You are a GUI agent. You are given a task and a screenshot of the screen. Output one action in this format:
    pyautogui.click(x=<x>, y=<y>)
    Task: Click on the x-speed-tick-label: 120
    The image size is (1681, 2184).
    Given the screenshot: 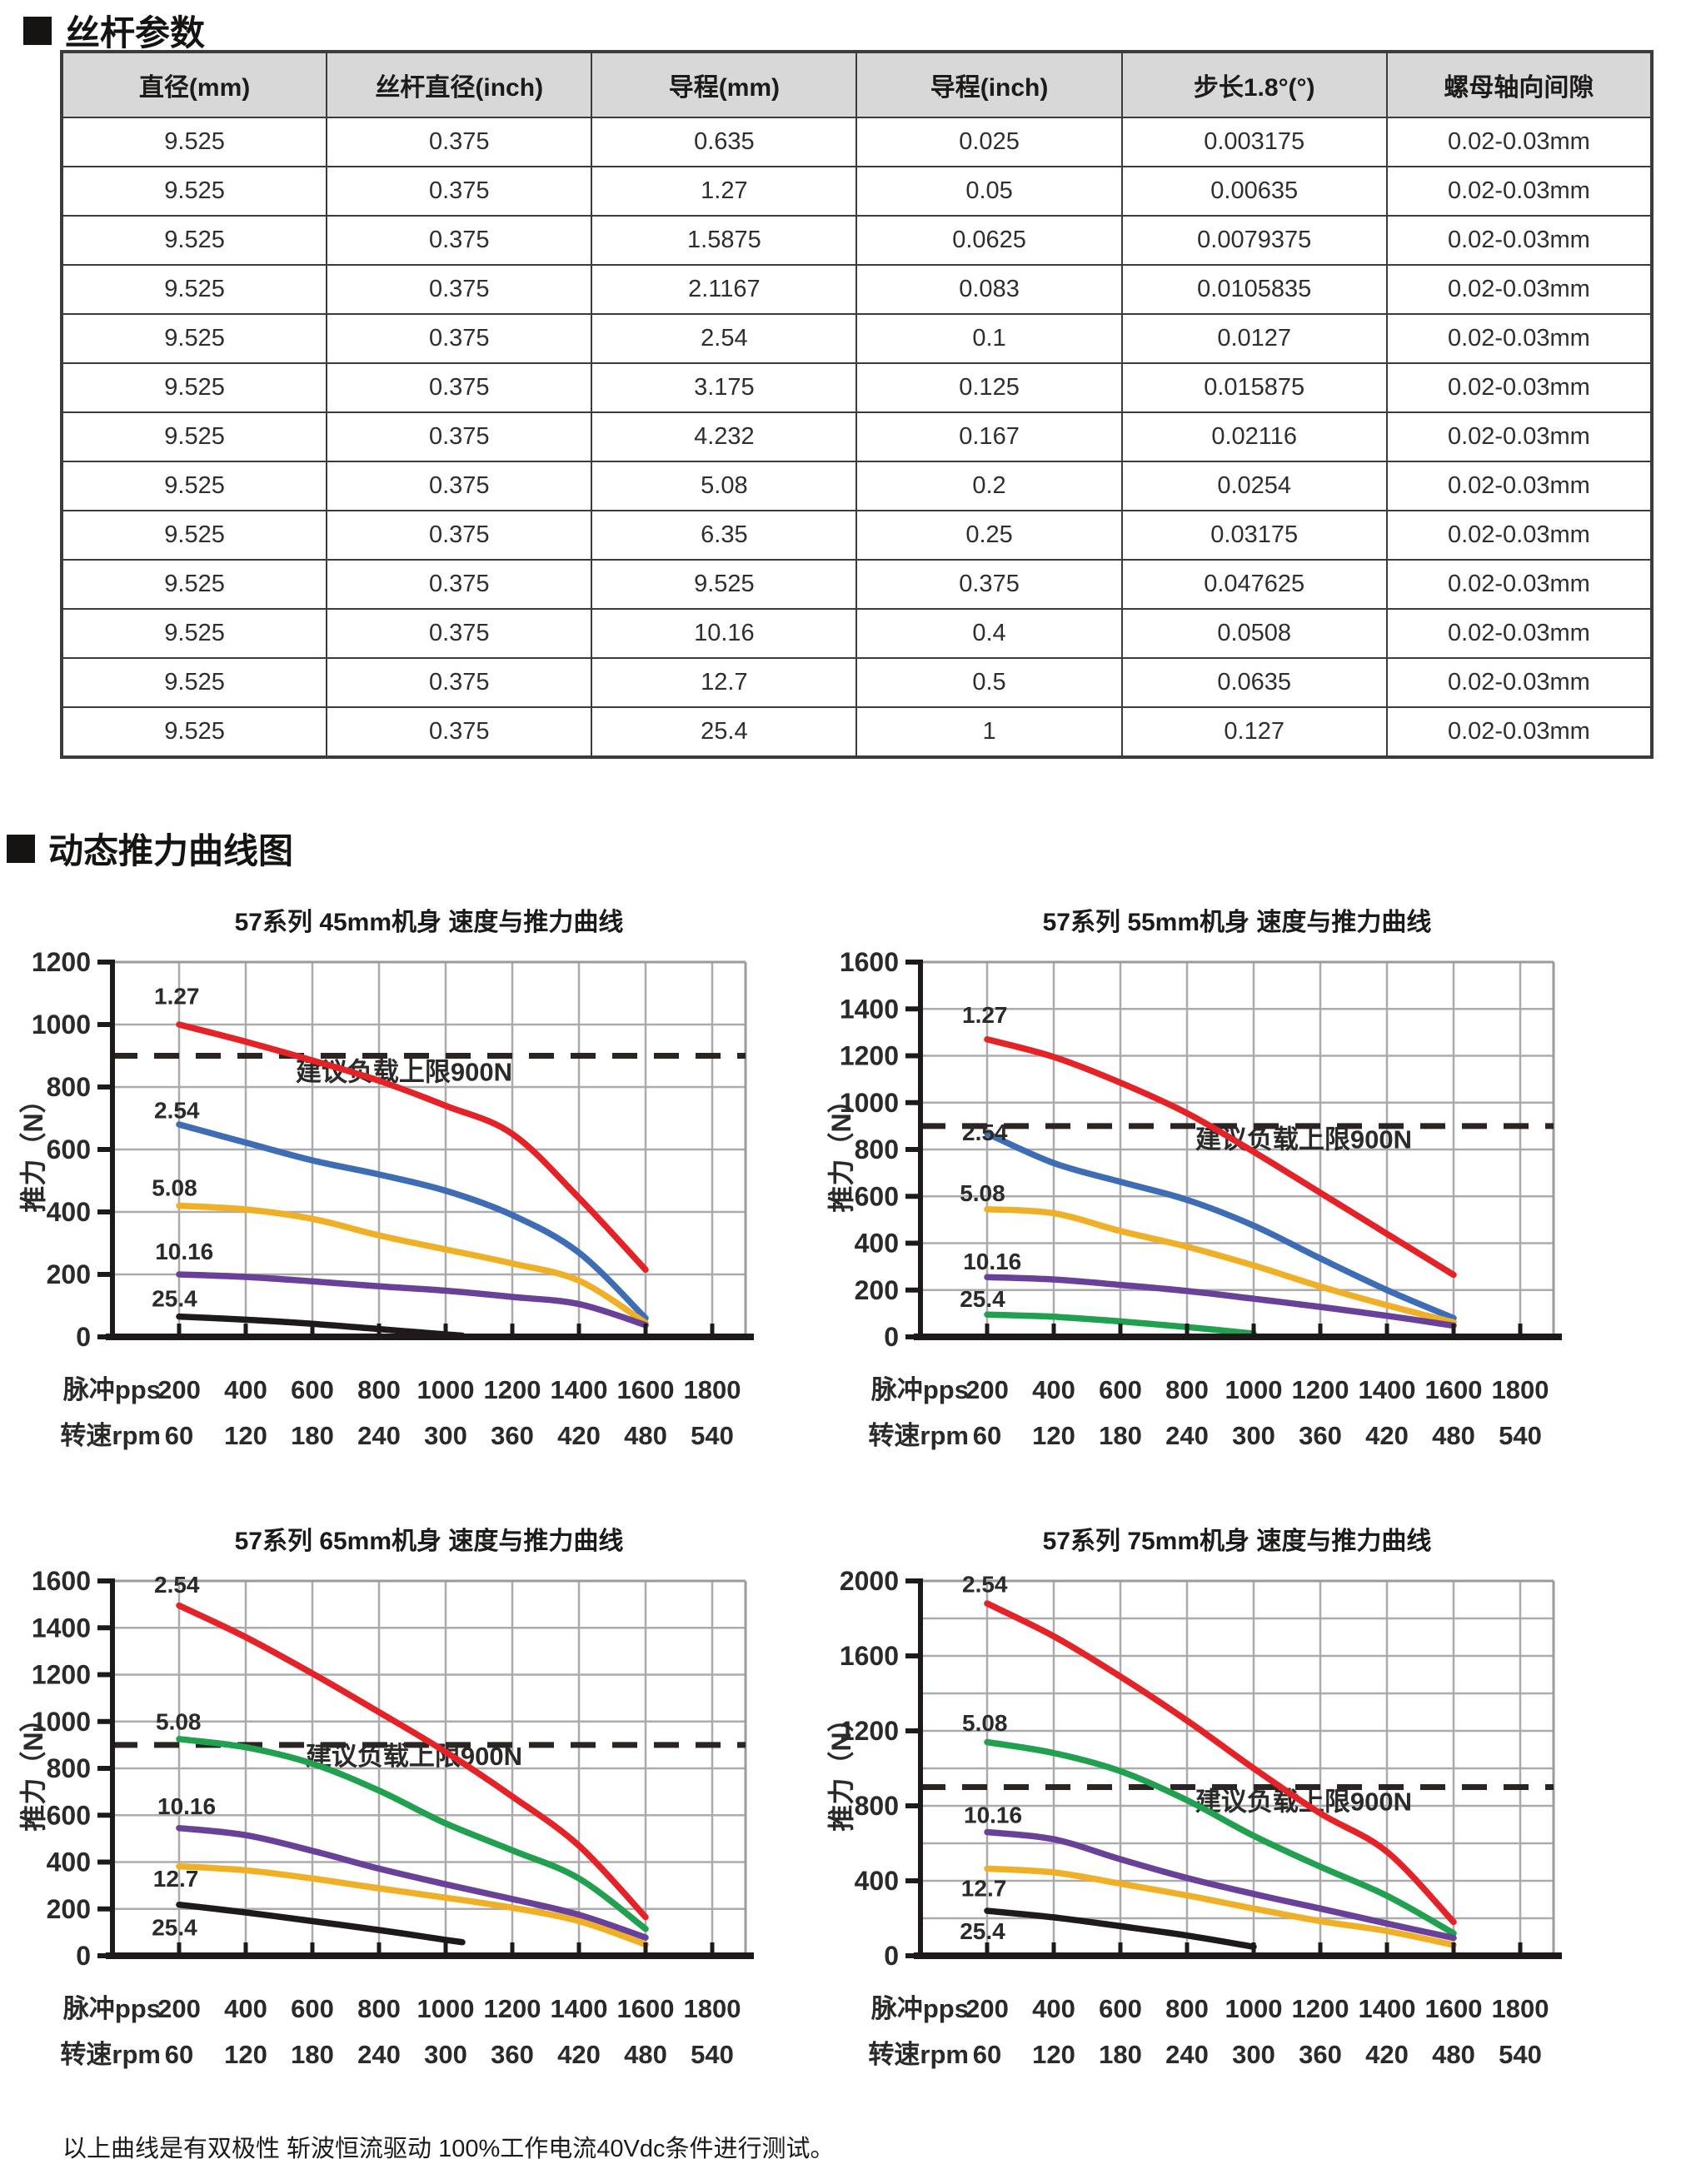 What is the action you would take?
    pyautogui.click(x=1053, y=1435)
    